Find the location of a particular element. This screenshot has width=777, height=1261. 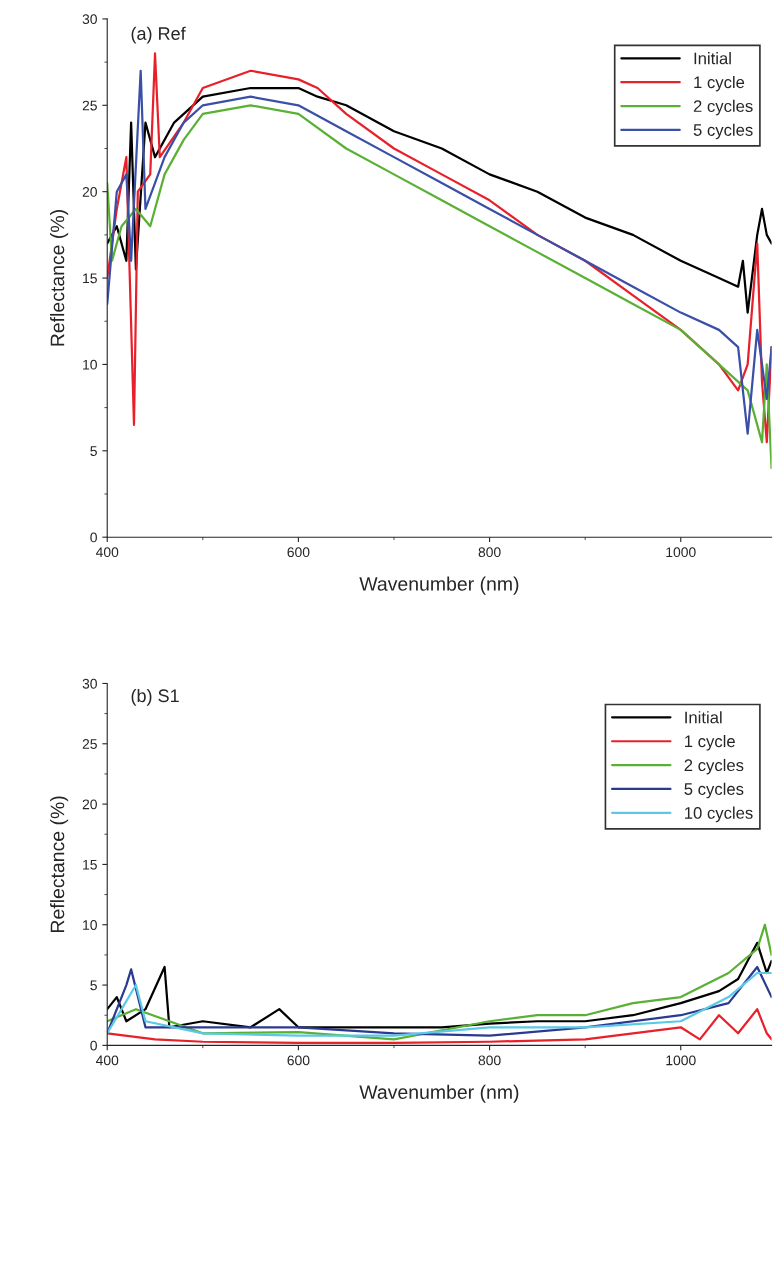

chart-title: (b) S1 is located at coordinates (155, 697).